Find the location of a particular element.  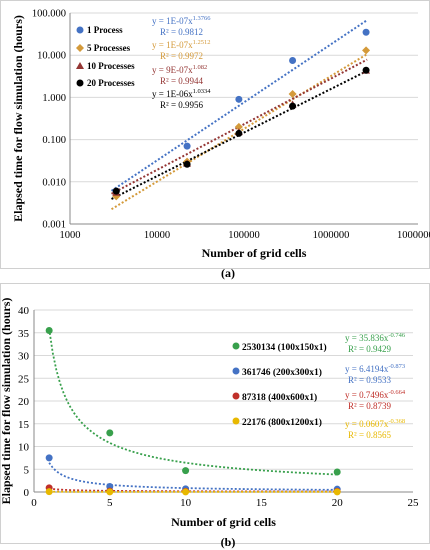

r-squared: R² = 0.9972 is located at coordinates (181, 56).